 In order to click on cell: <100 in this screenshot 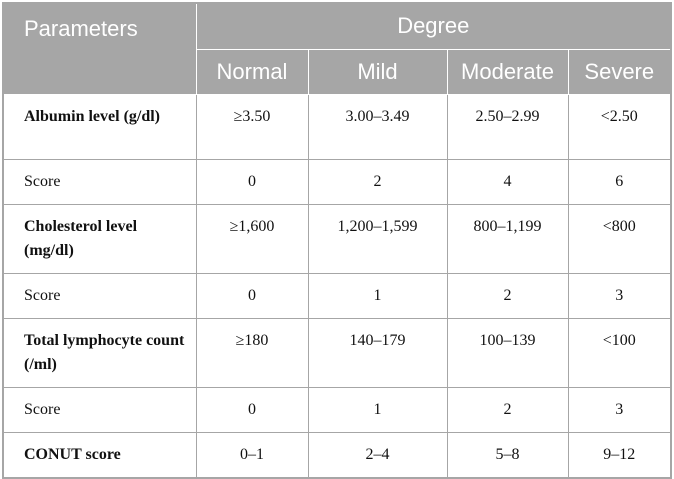, I will do `click(619, 352)`.